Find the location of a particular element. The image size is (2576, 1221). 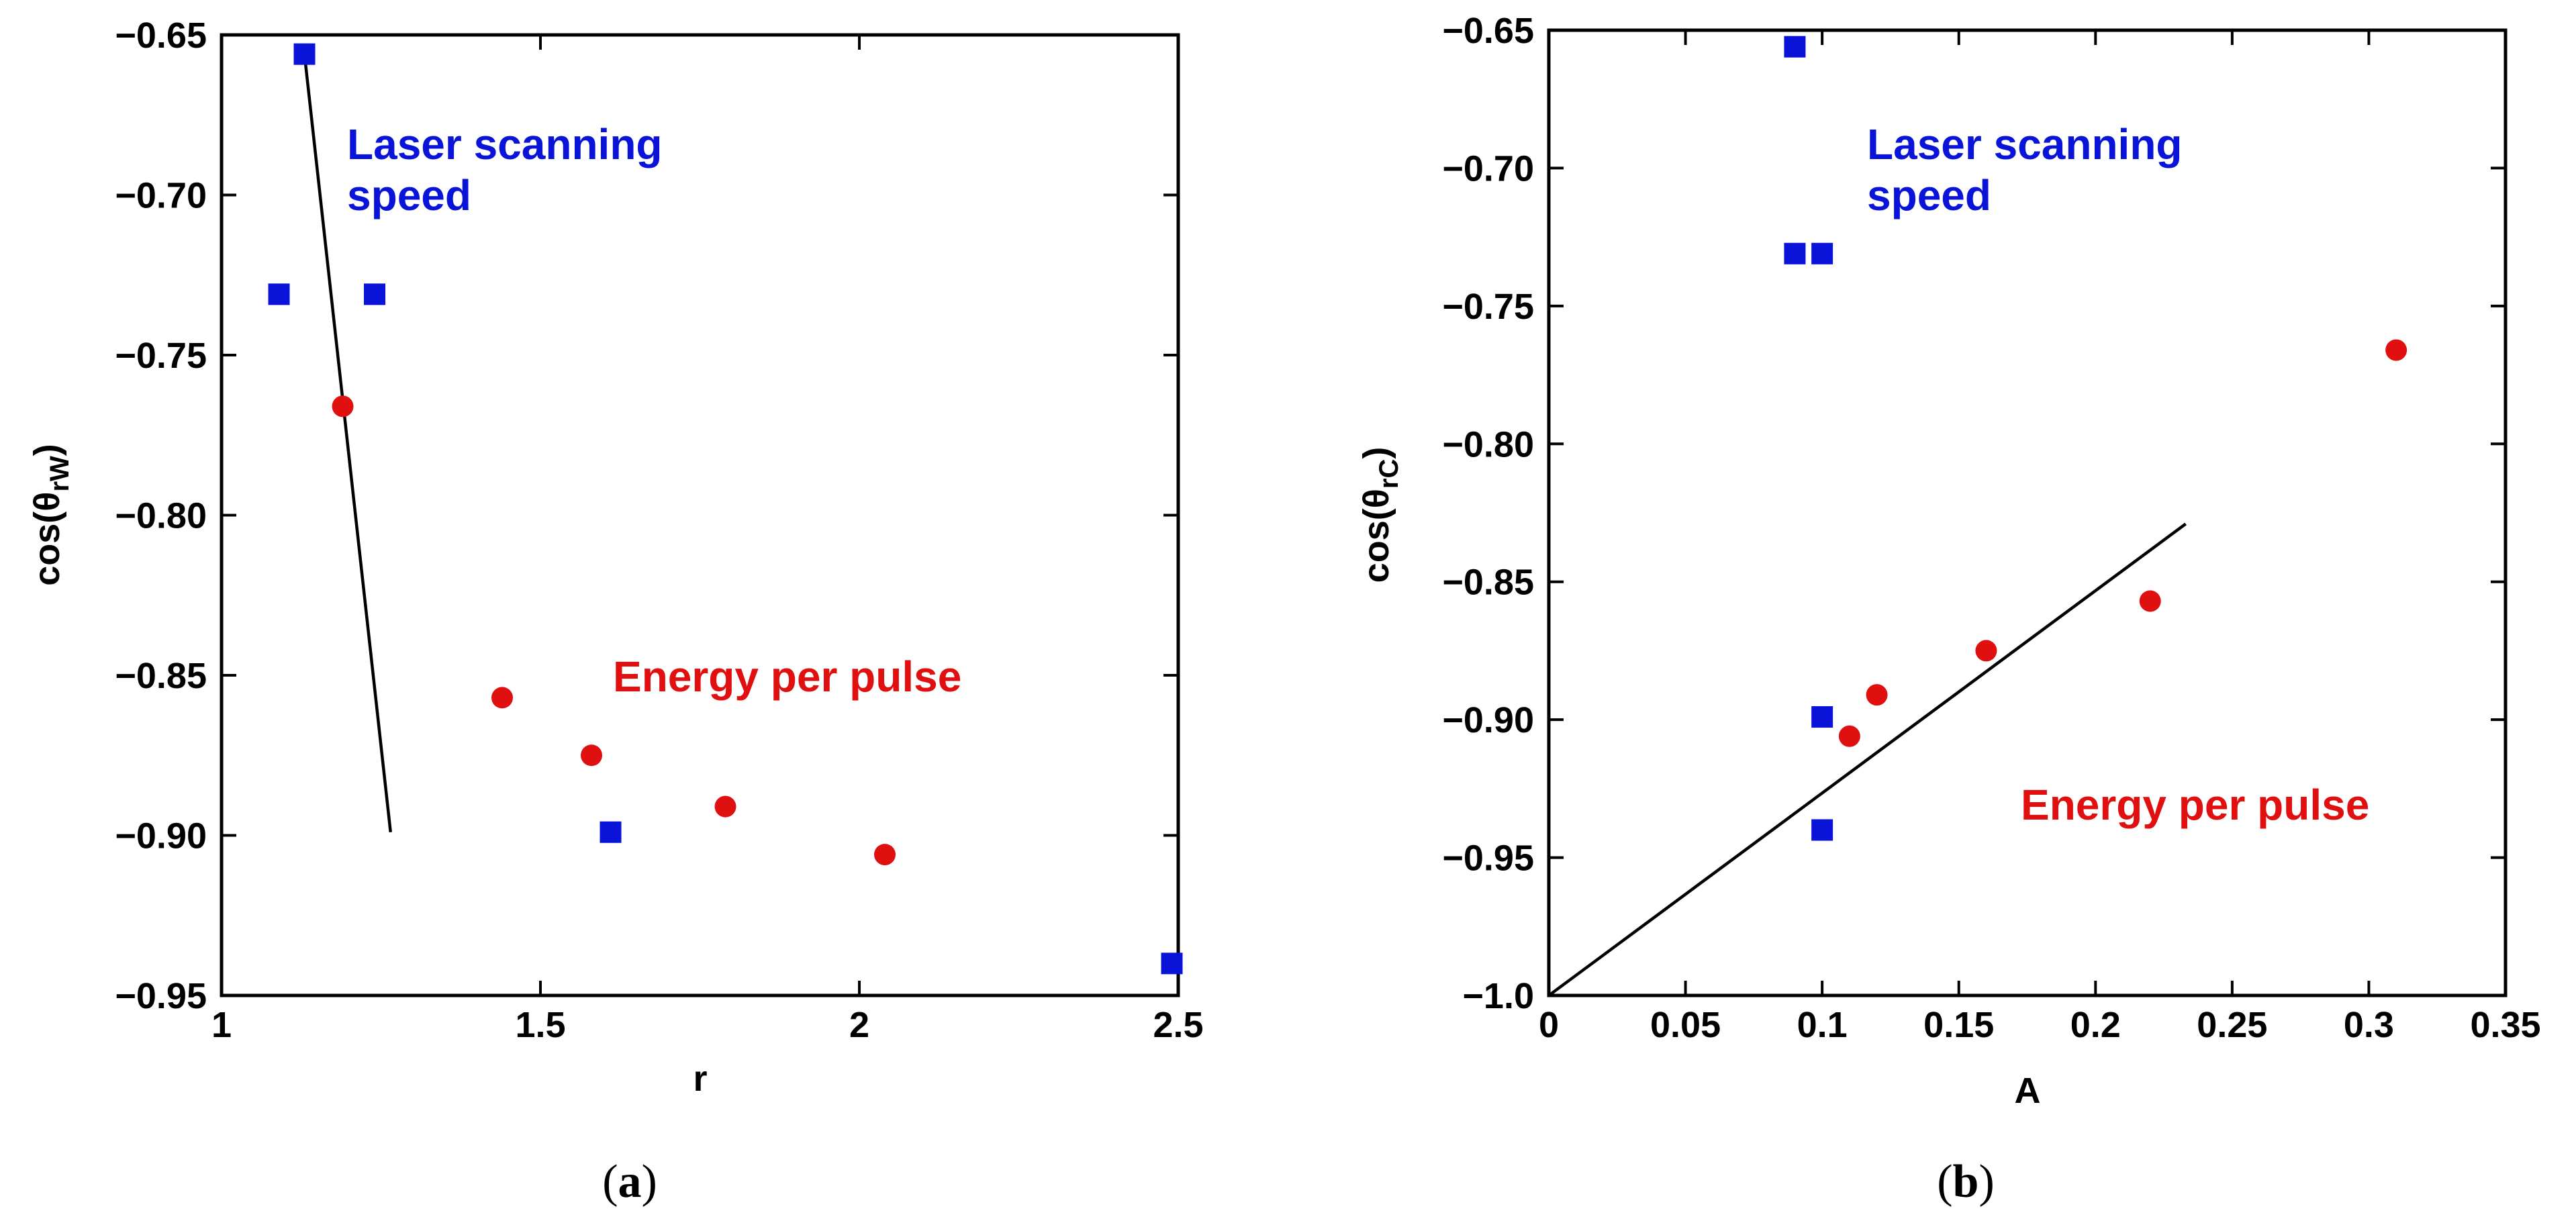

annotation-energy-b: Energy per pulse is located at coordinates (2195, 805).